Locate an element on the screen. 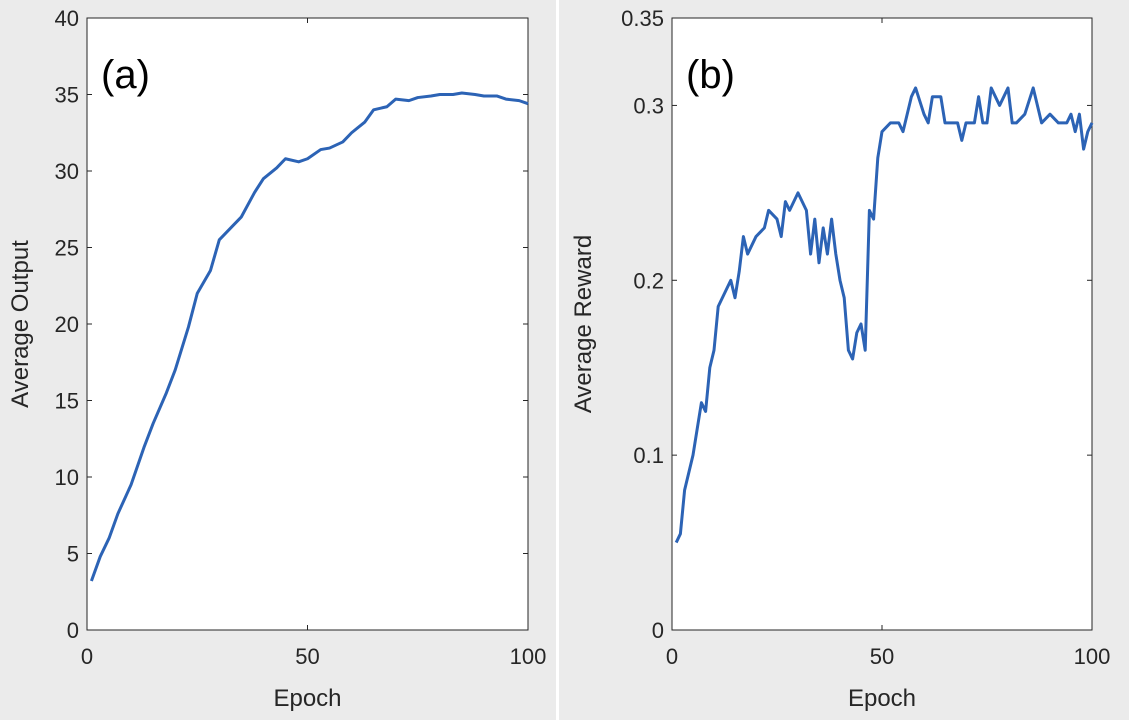 This screenshot has height=720, width=1129. y-tick-label: 10 is located at coordinates (67, 477).